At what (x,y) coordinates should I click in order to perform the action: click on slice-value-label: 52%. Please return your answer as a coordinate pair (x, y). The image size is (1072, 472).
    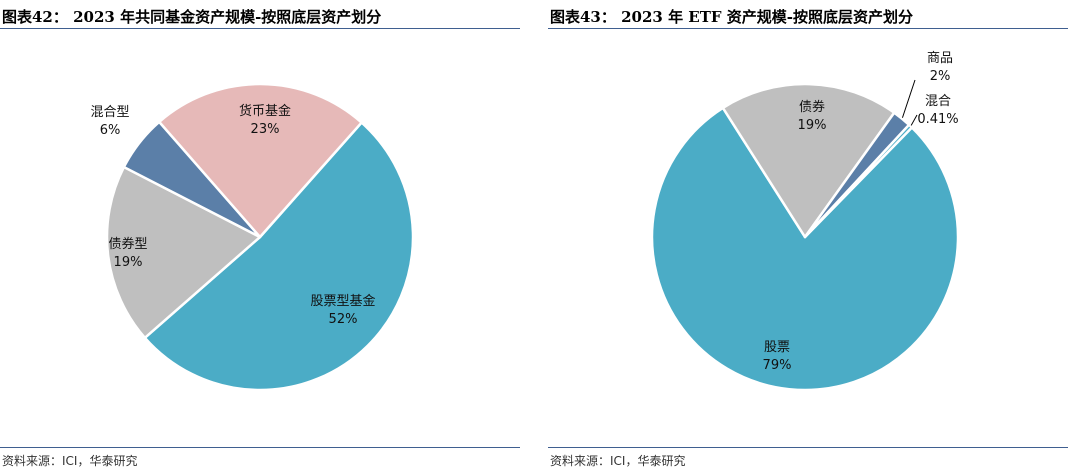
    Looking at the image, I should click on (343, 319).